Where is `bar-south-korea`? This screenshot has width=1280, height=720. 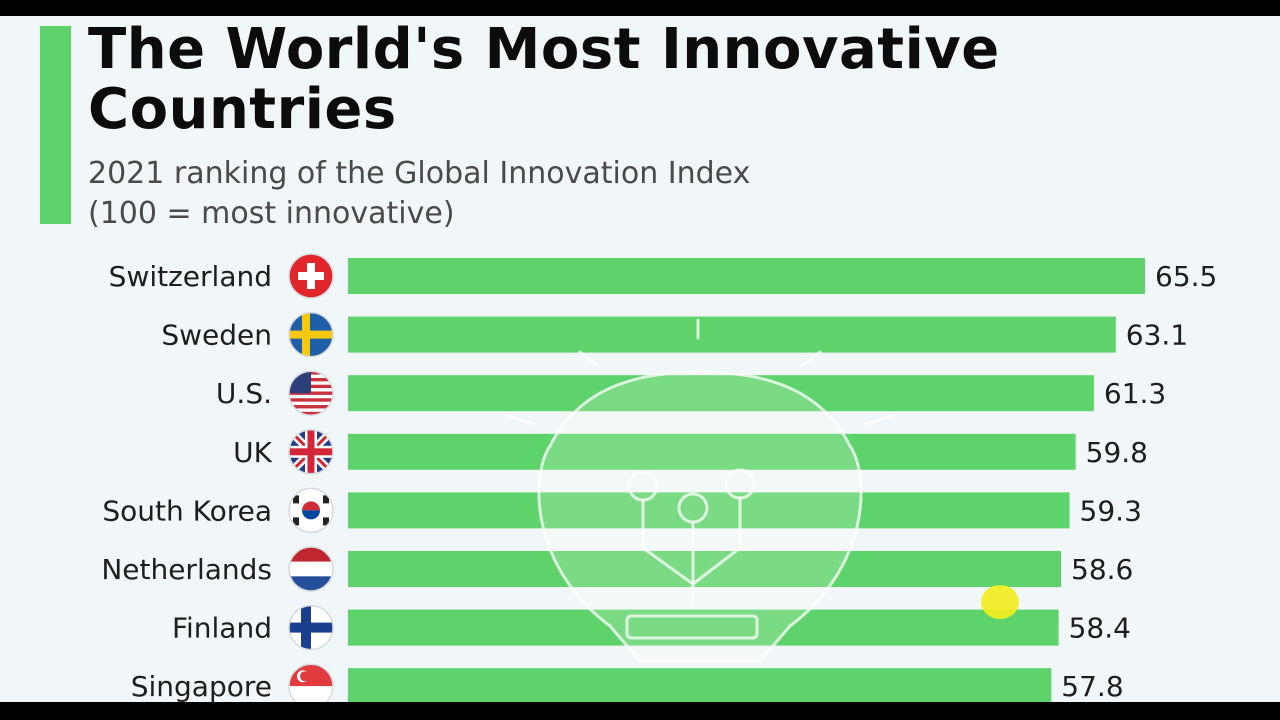
bar-south-korea is located at coordinates (709, 510).